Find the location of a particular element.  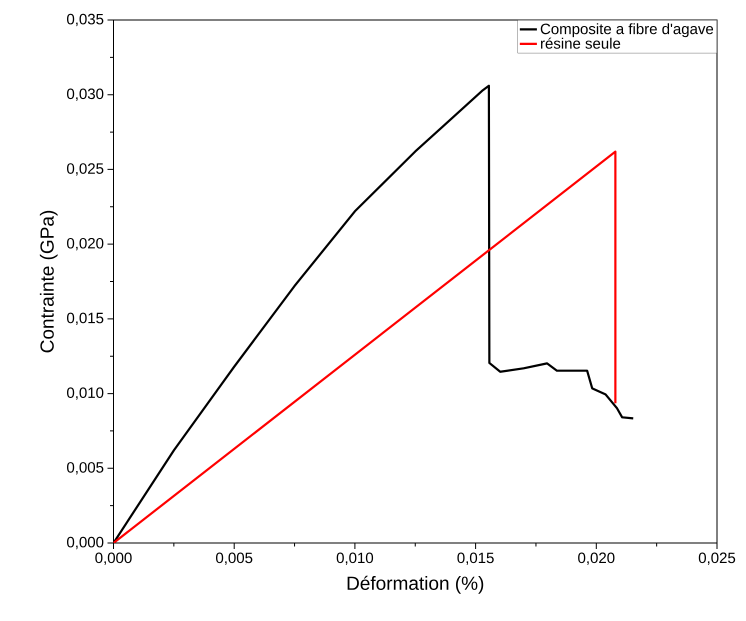

x-tick-label: 0,025 is located at coordinates (717, 558).